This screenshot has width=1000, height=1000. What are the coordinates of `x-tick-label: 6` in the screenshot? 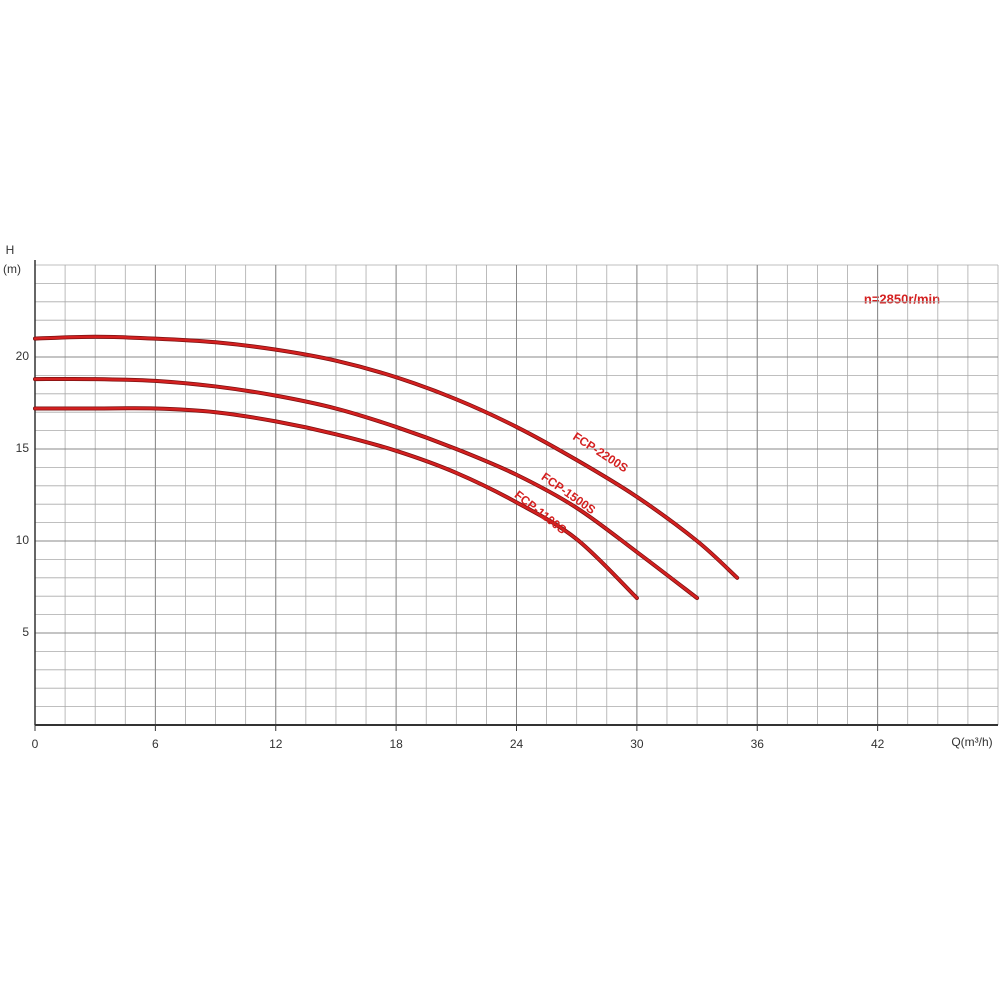 It's located at (155, 744).